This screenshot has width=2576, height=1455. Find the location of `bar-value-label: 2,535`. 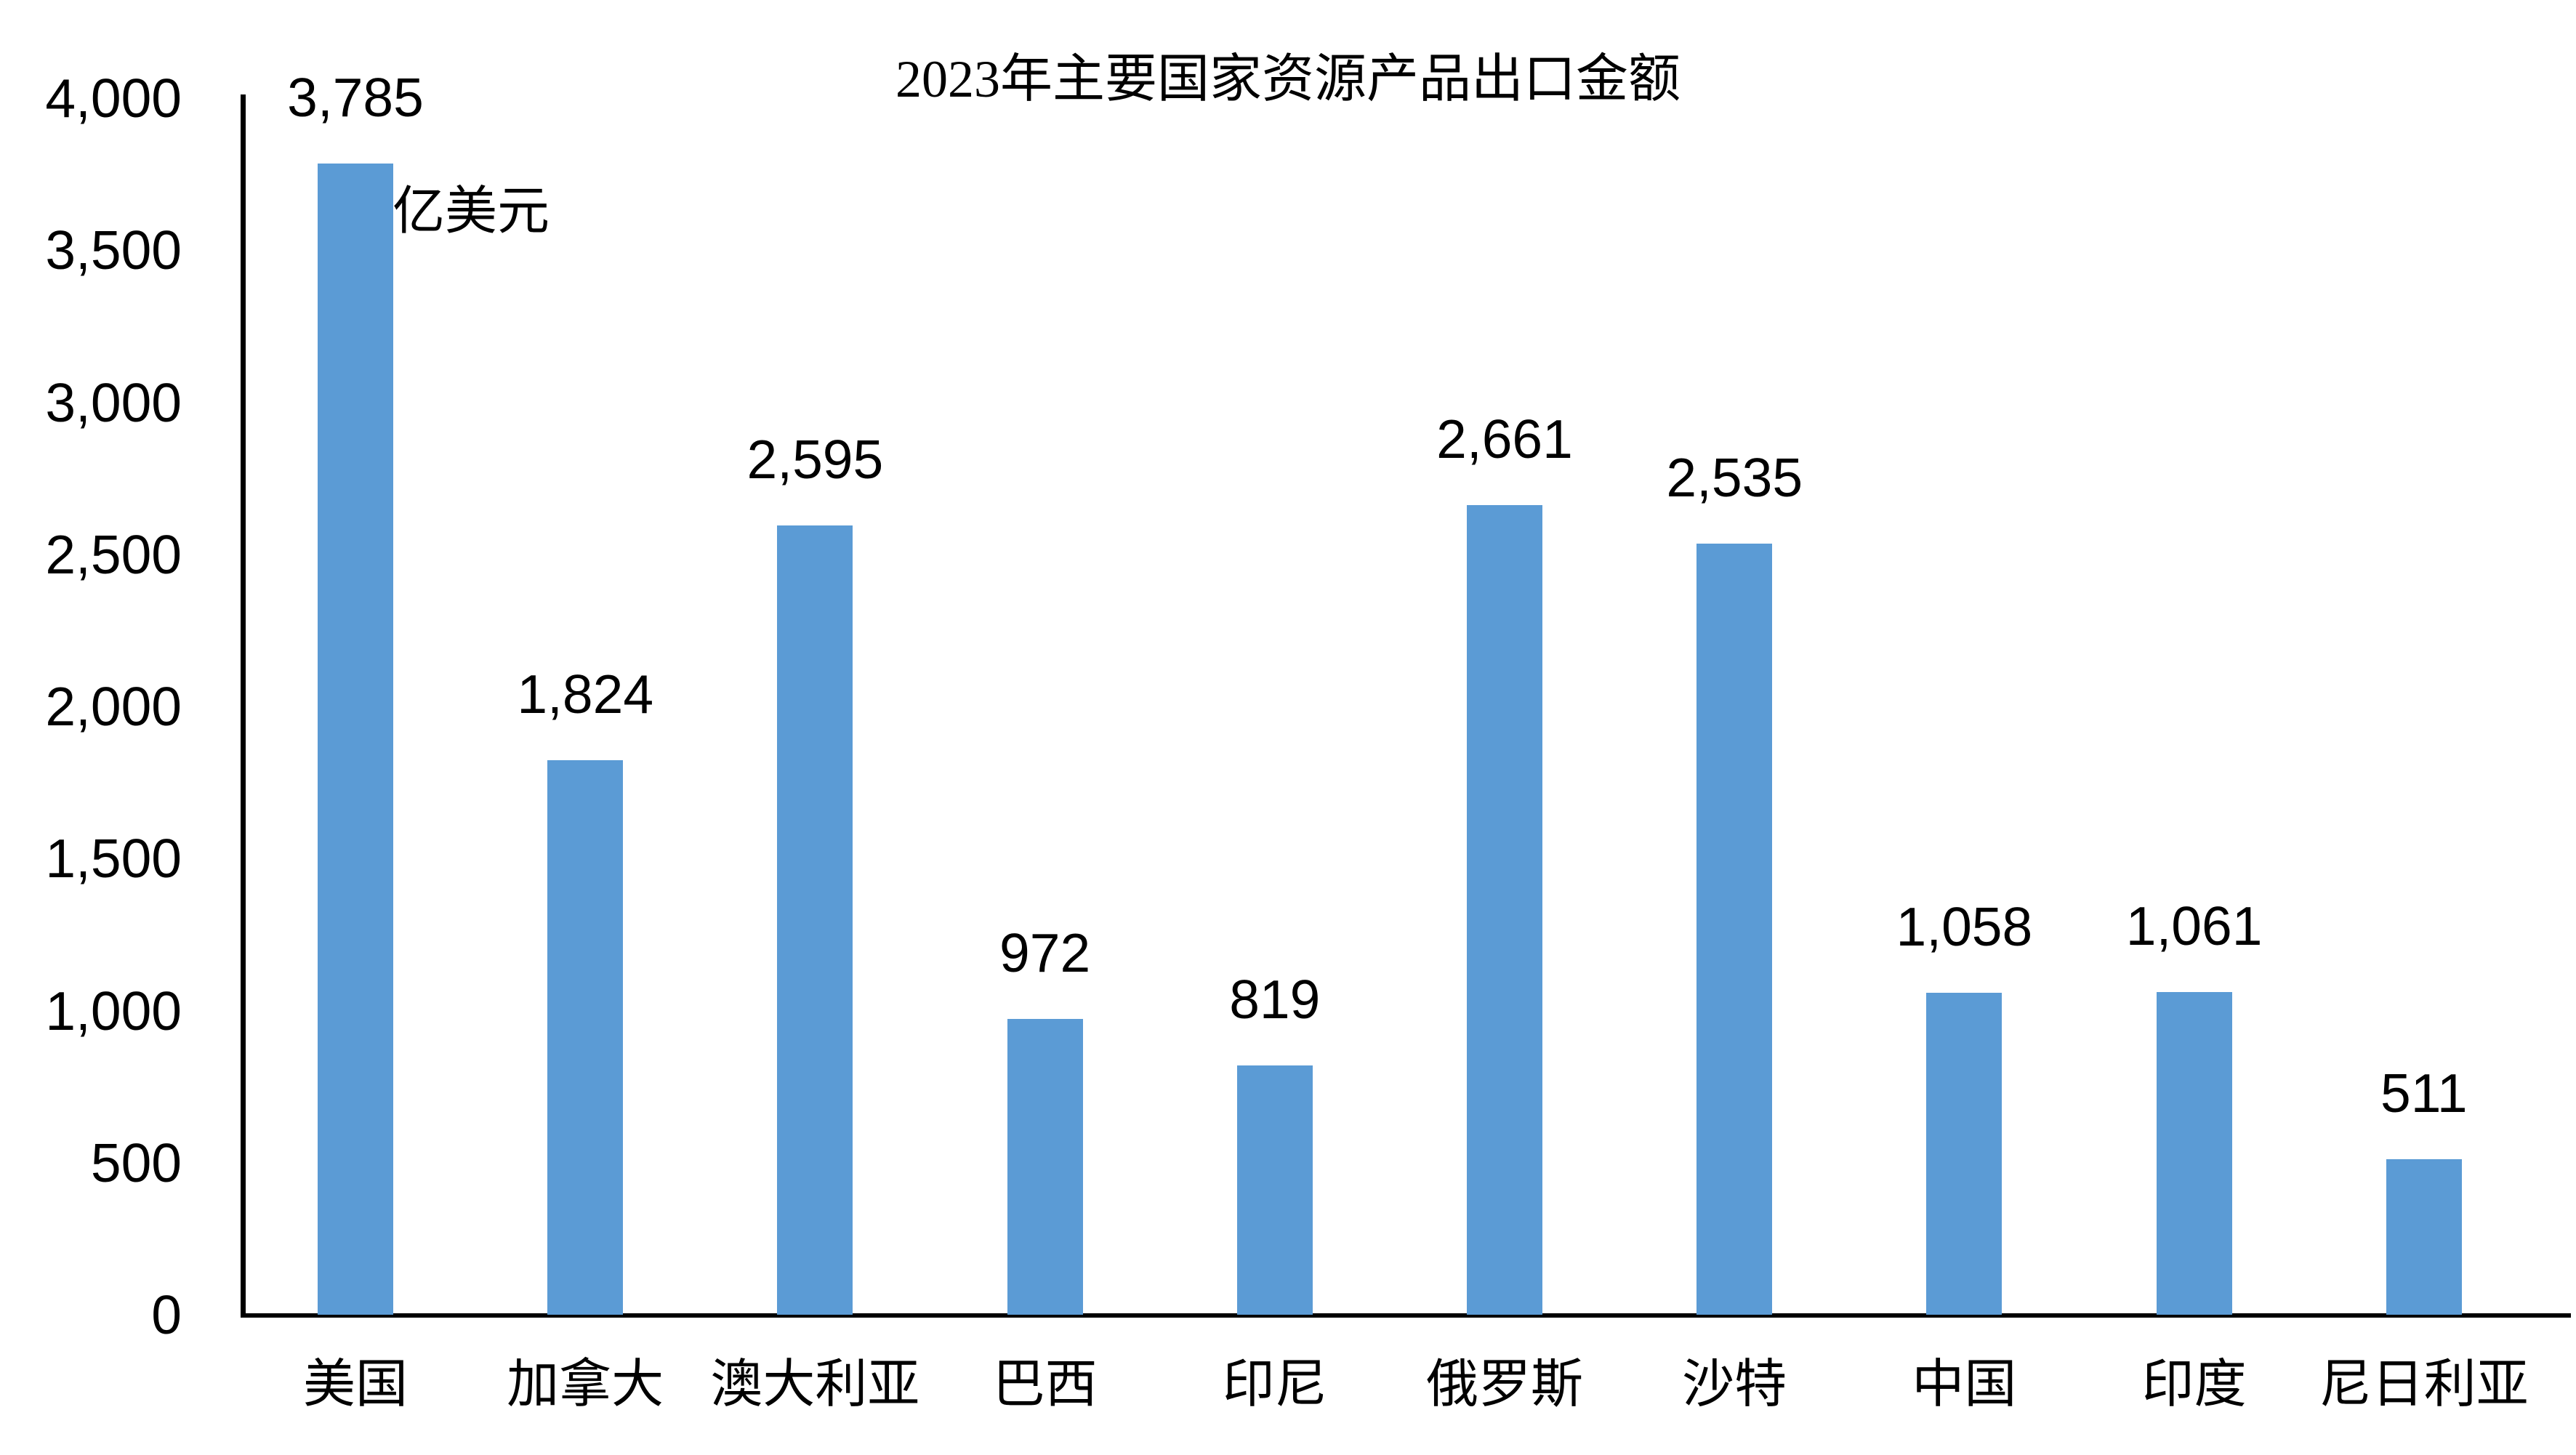

bar-value-label: 2,535 is located at coordinates (1734, 478).